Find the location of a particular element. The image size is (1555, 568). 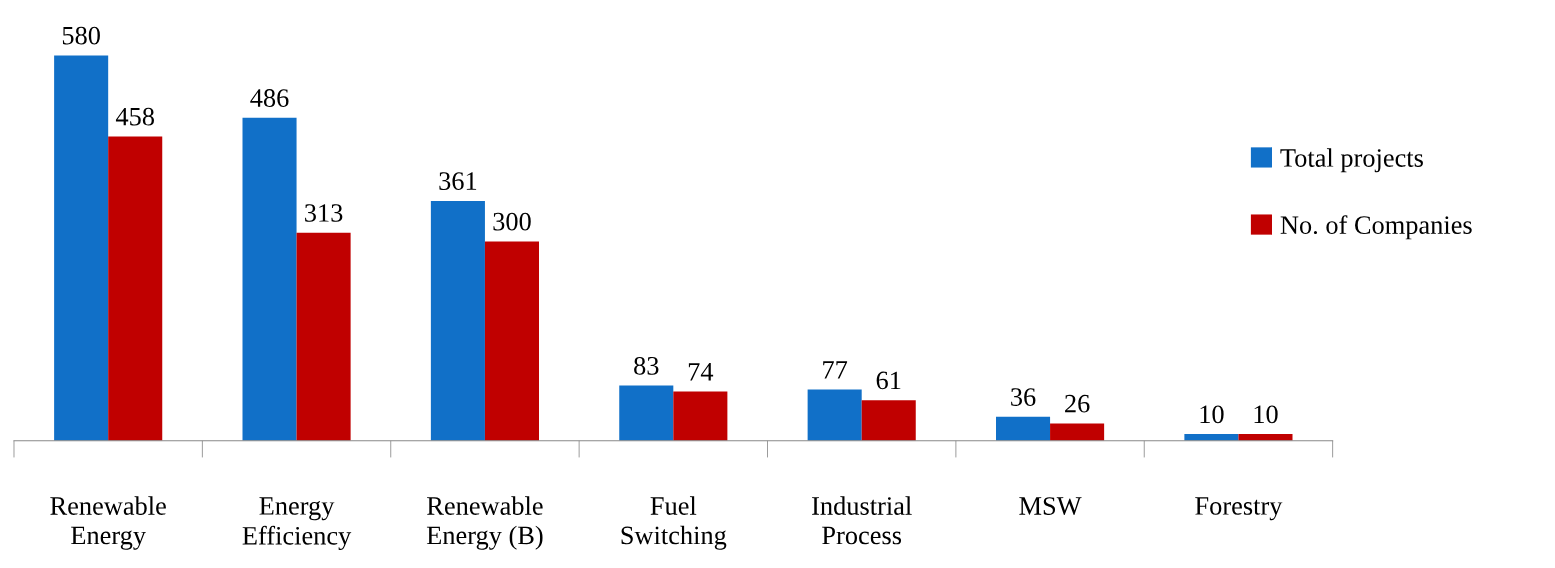

x-tick-label: MSW is located at coordinates (1050, 506).